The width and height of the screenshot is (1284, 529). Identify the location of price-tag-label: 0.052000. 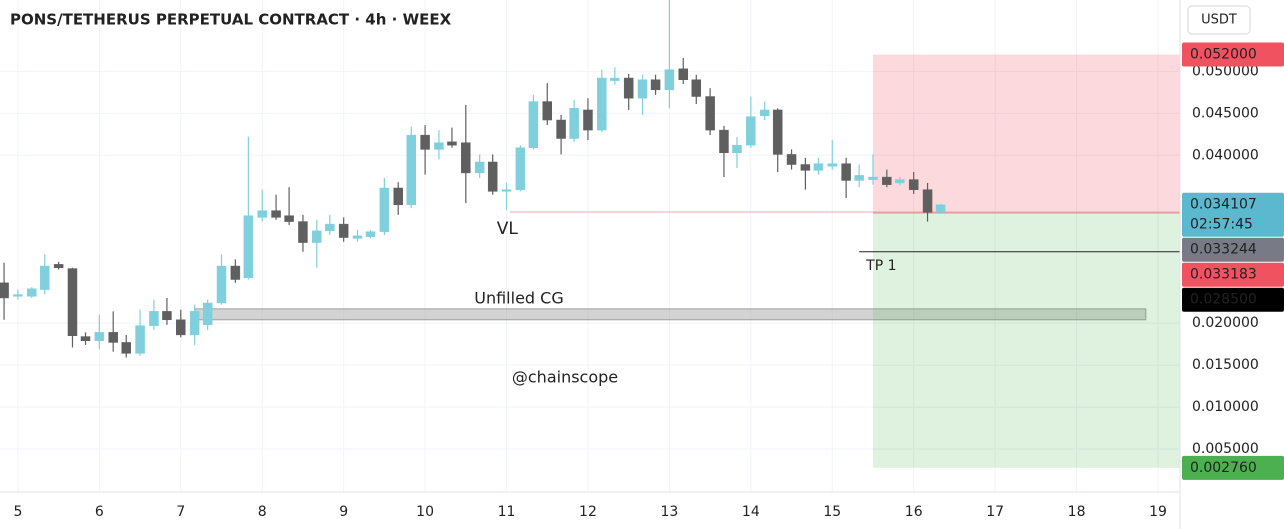
(1223, 55).